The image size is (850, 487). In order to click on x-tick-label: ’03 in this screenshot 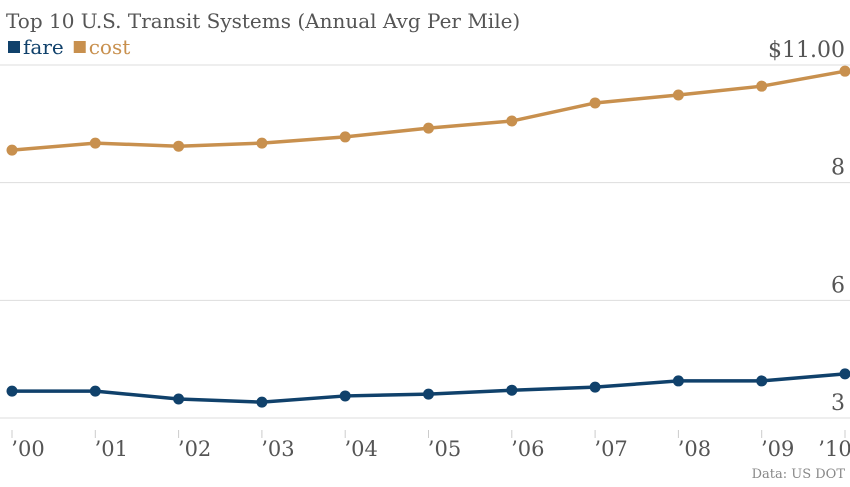, I will do `click(277, 449)`.